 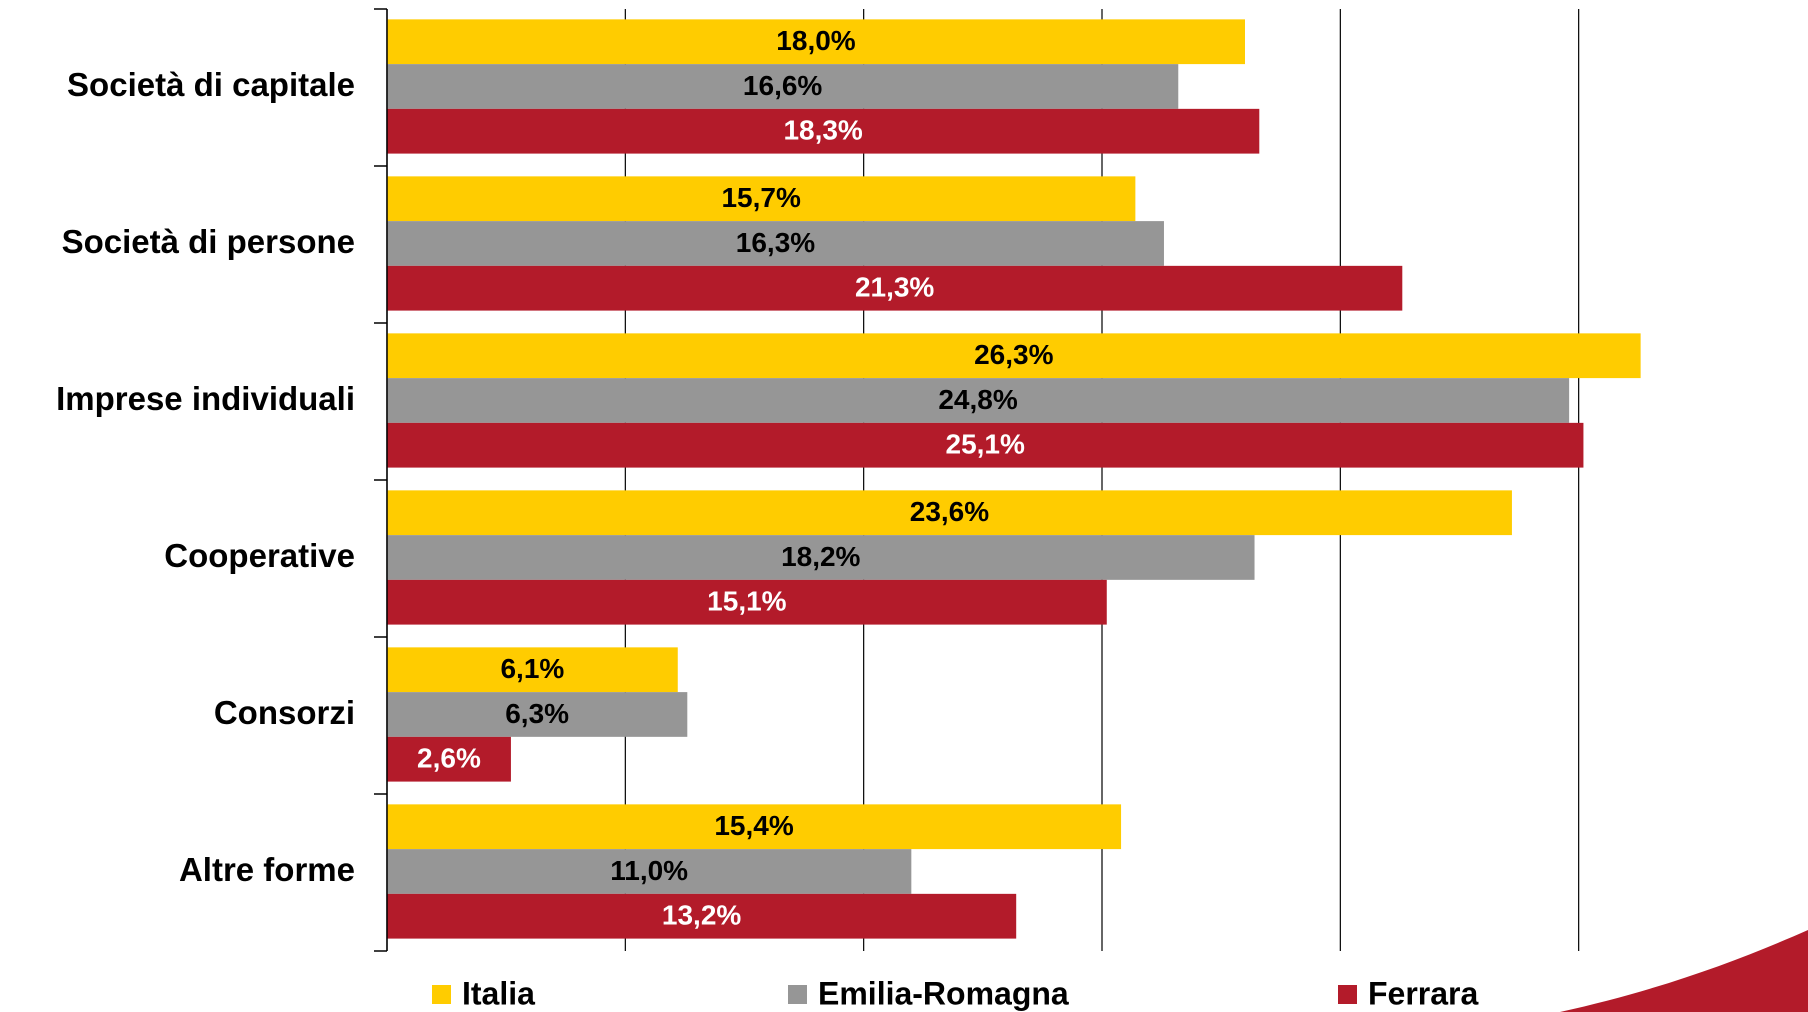 I want to click on data-label: 15,4%, so click(x=753, y=825).